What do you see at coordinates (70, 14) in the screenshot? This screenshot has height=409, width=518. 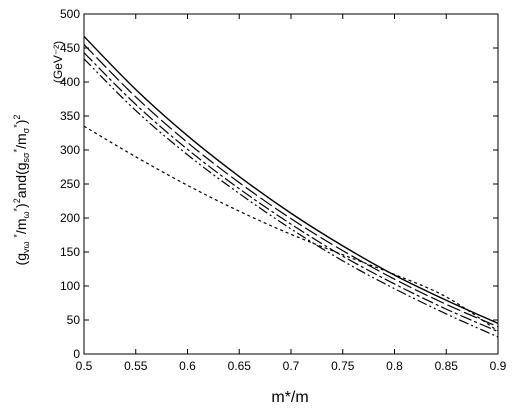 I see `y-tick-label: 500` at bounding box center [70, 14].